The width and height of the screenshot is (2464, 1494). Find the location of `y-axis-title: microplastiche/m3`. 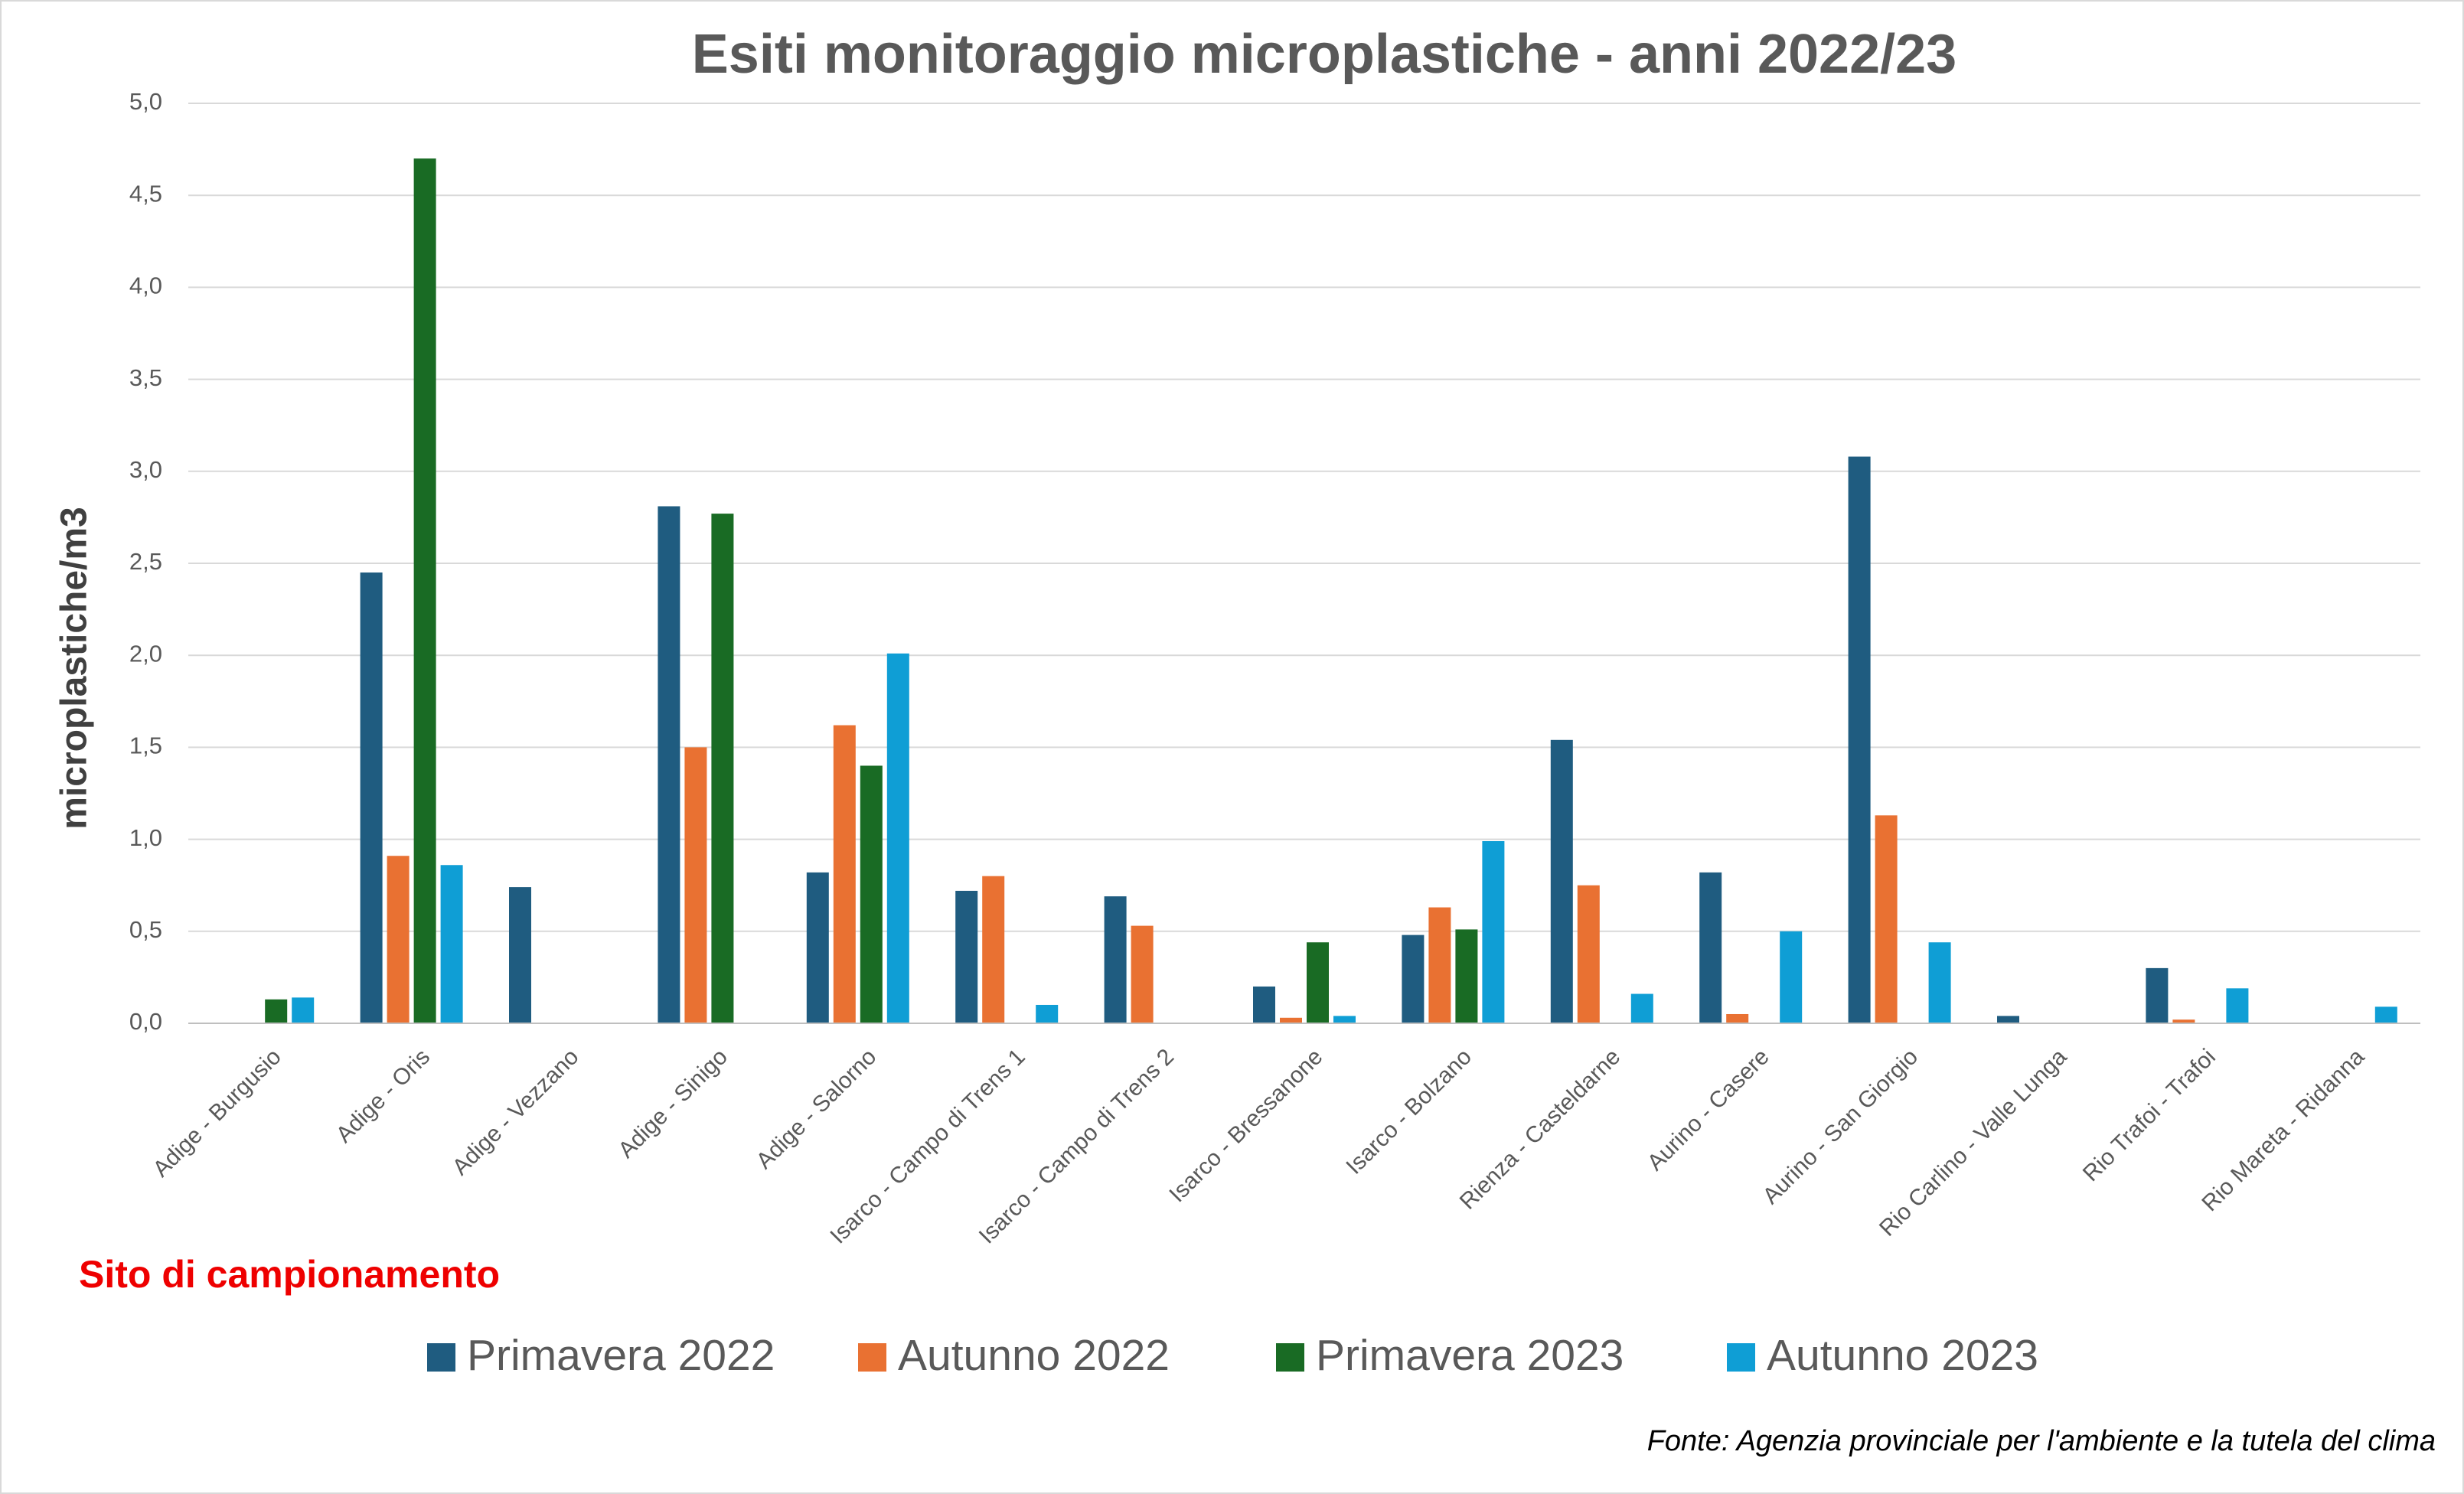

y-axis-title: microplastiche/m3 is located at coordinates (74, 669).